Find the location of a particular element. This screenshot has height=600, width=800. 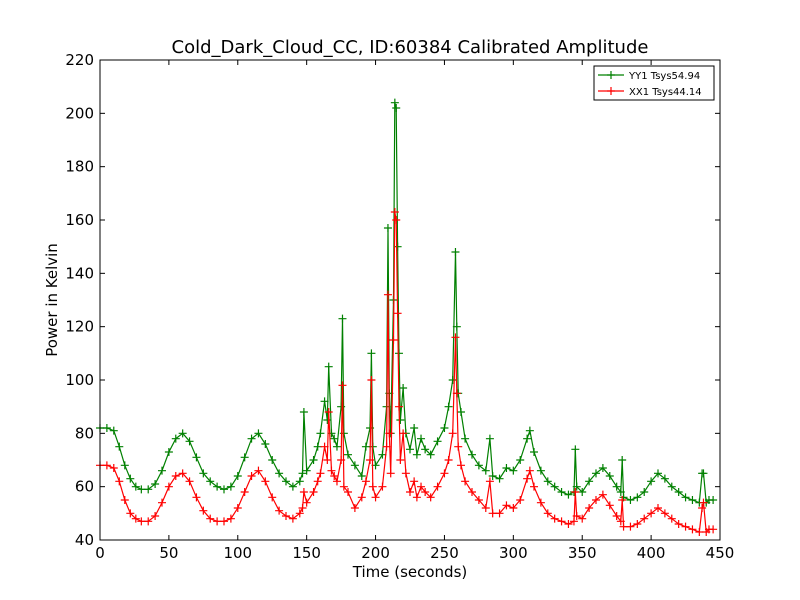

y-tick-label: 40 is located at coordinates (84, 540).